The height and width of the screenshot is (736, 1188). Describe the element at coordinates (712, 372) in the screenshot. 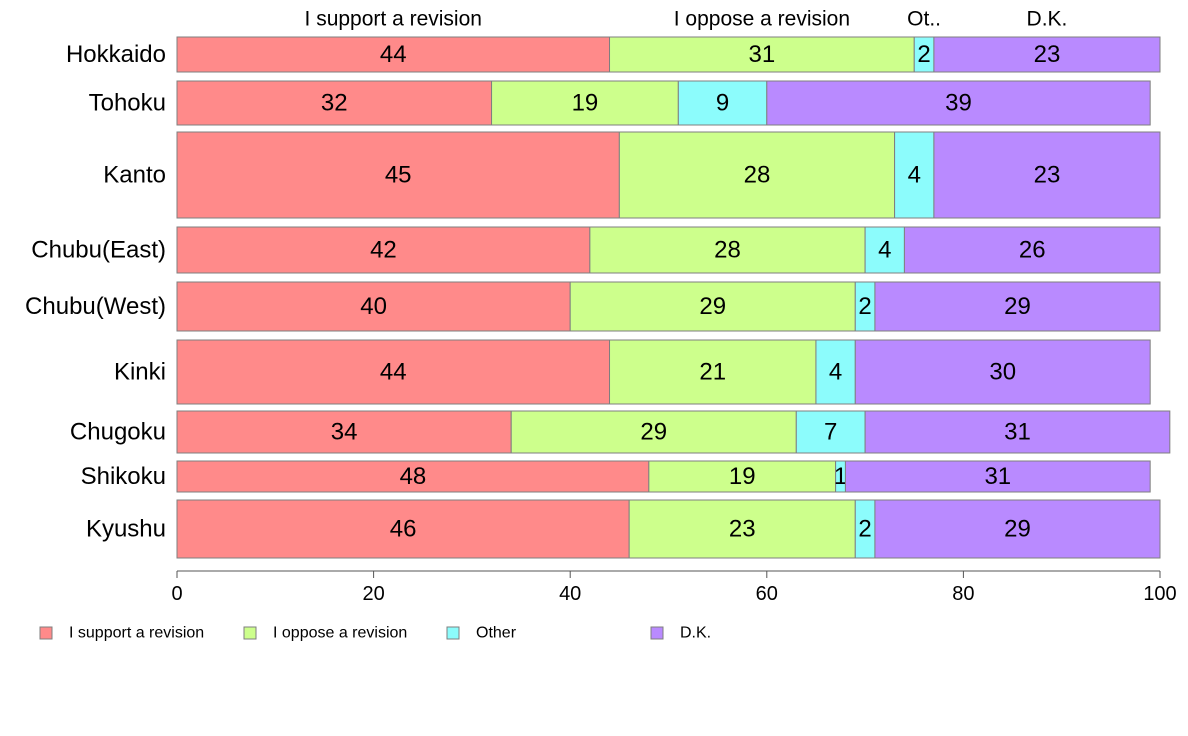

I see `data-label-kinki-i-oppose-a-revision: 21` at that location.